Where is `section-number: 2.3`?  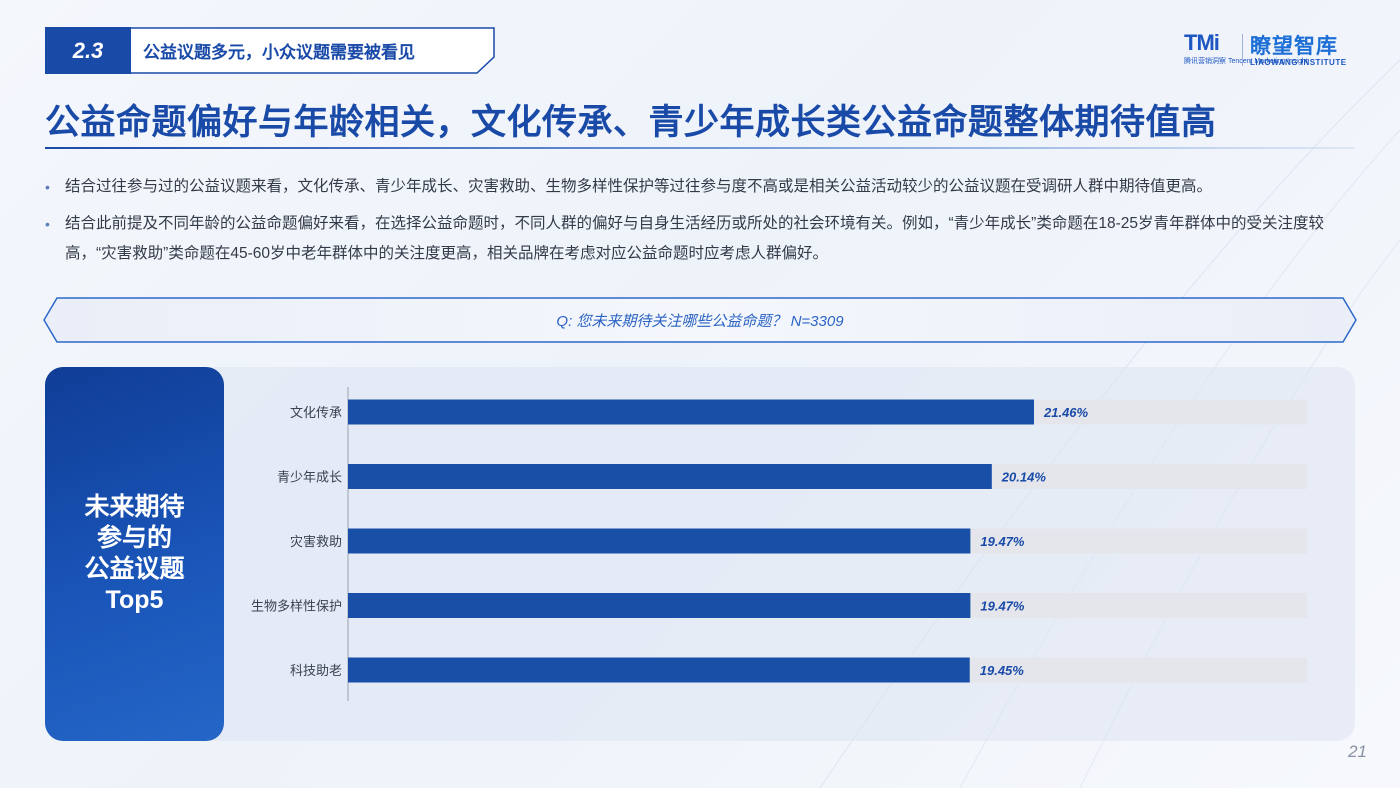
section-number: 2.3 is located at coordinates (88, 50).